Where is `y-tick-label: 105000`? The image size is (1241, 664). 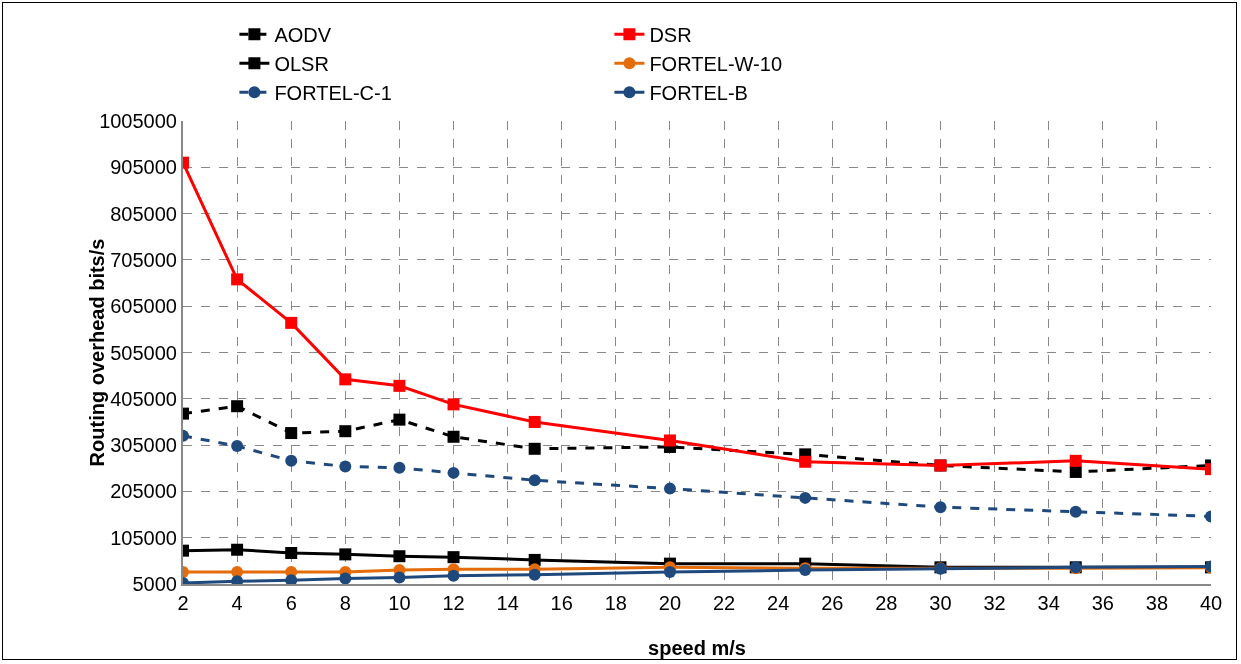
y-tick-label: 105000 is located at coordinates (143, 537).